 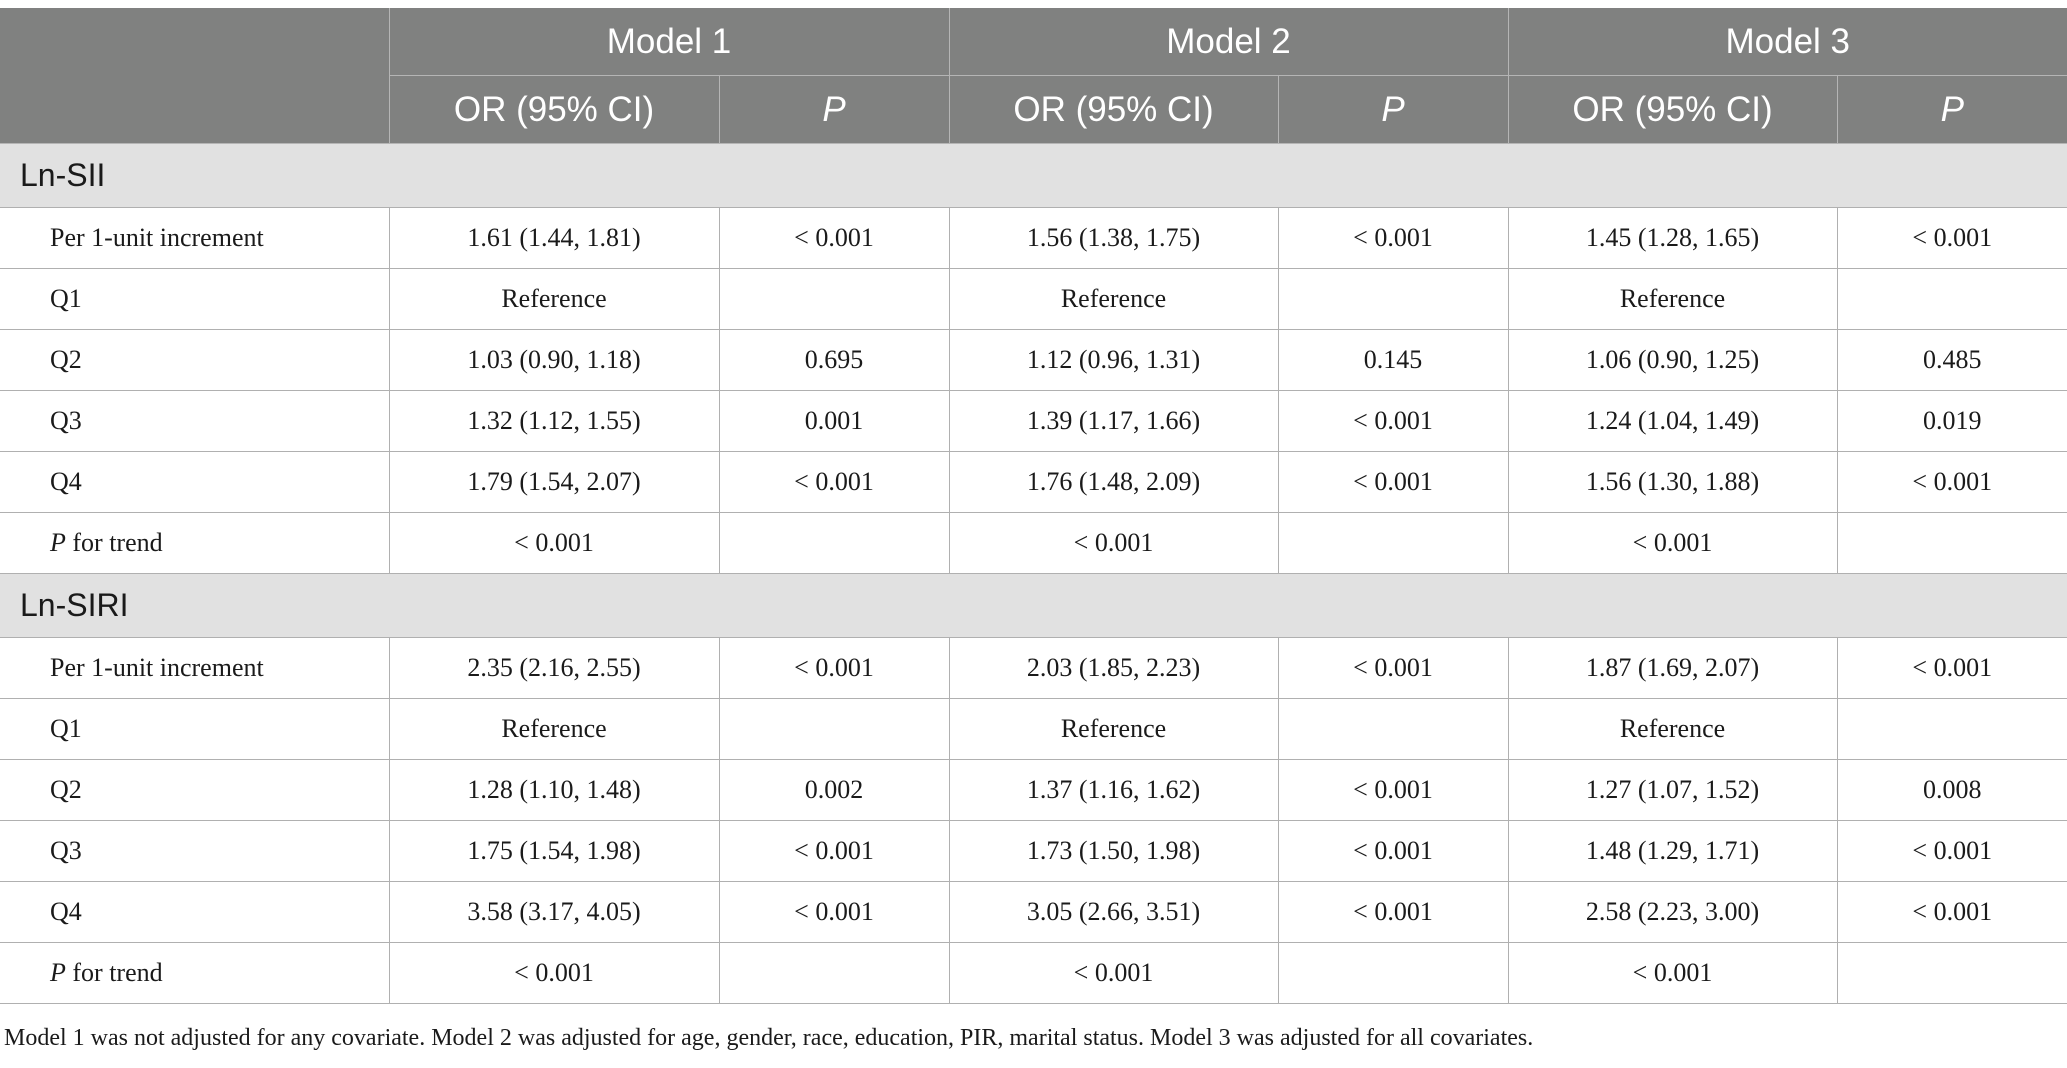 What do you see at coordinates (834, 421) in the screenshot?
I see `p-value-cell: 0.001` at bounding box center [834, 421].